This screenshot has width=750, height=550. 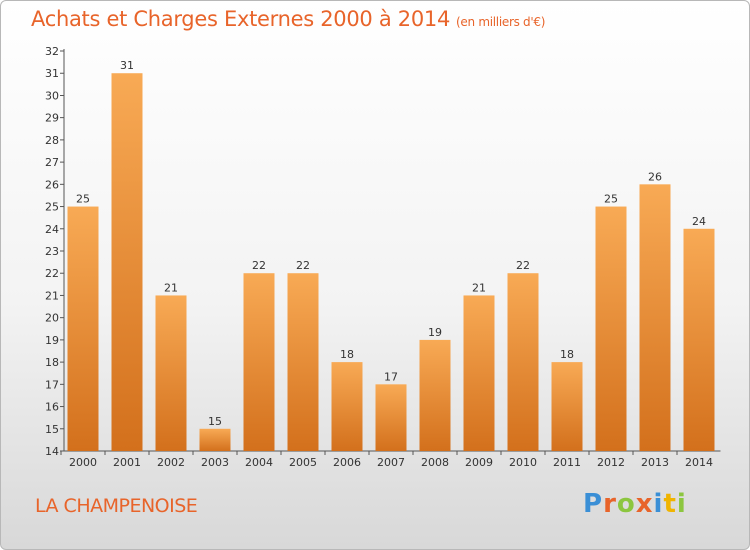 I want to click on y-tick-label: 24, so click(x=52, y=229).